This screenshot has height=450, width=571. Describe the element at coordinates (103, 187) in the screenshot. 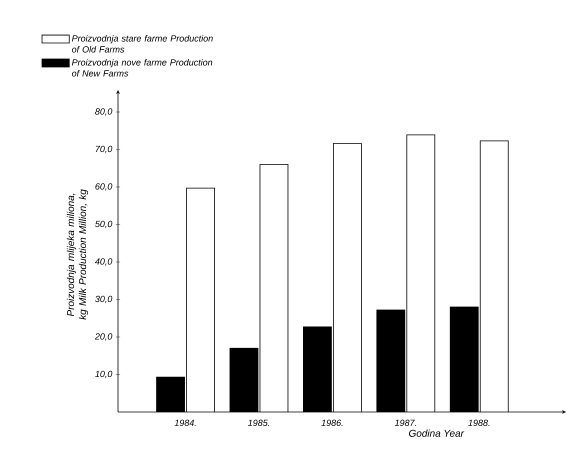

I see `y-tick-label: 60,0` at that location.